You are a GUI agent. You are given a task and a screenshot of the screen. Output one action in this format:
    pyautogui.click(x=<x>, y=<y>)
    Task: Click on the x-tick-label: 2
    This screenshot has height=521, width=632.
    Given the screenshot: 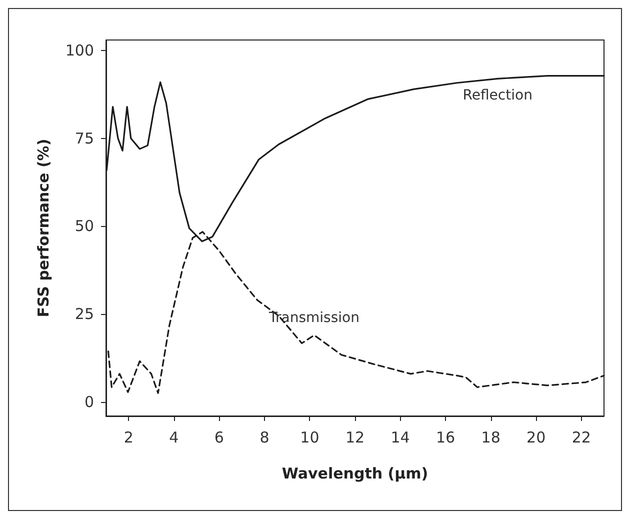 What is the action you would take?
    pyautogui.click(x=129, y=437)
    